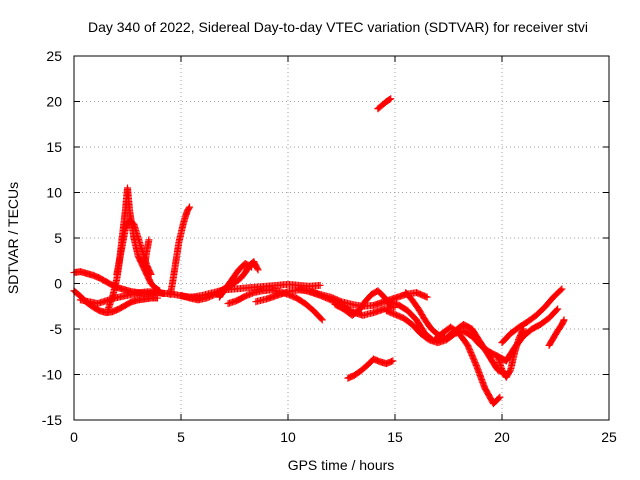 The height and width of the screenshot is (480, 640). What do you see at coordinates (52, 375) in the screenshot?
I see `y-tick-label: -10` at bounding box center [52, 375].